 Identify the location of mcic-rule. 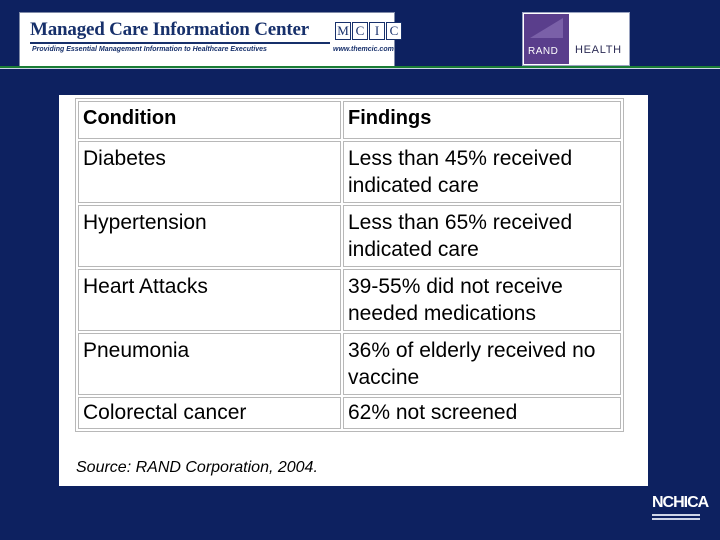
(180, 43).